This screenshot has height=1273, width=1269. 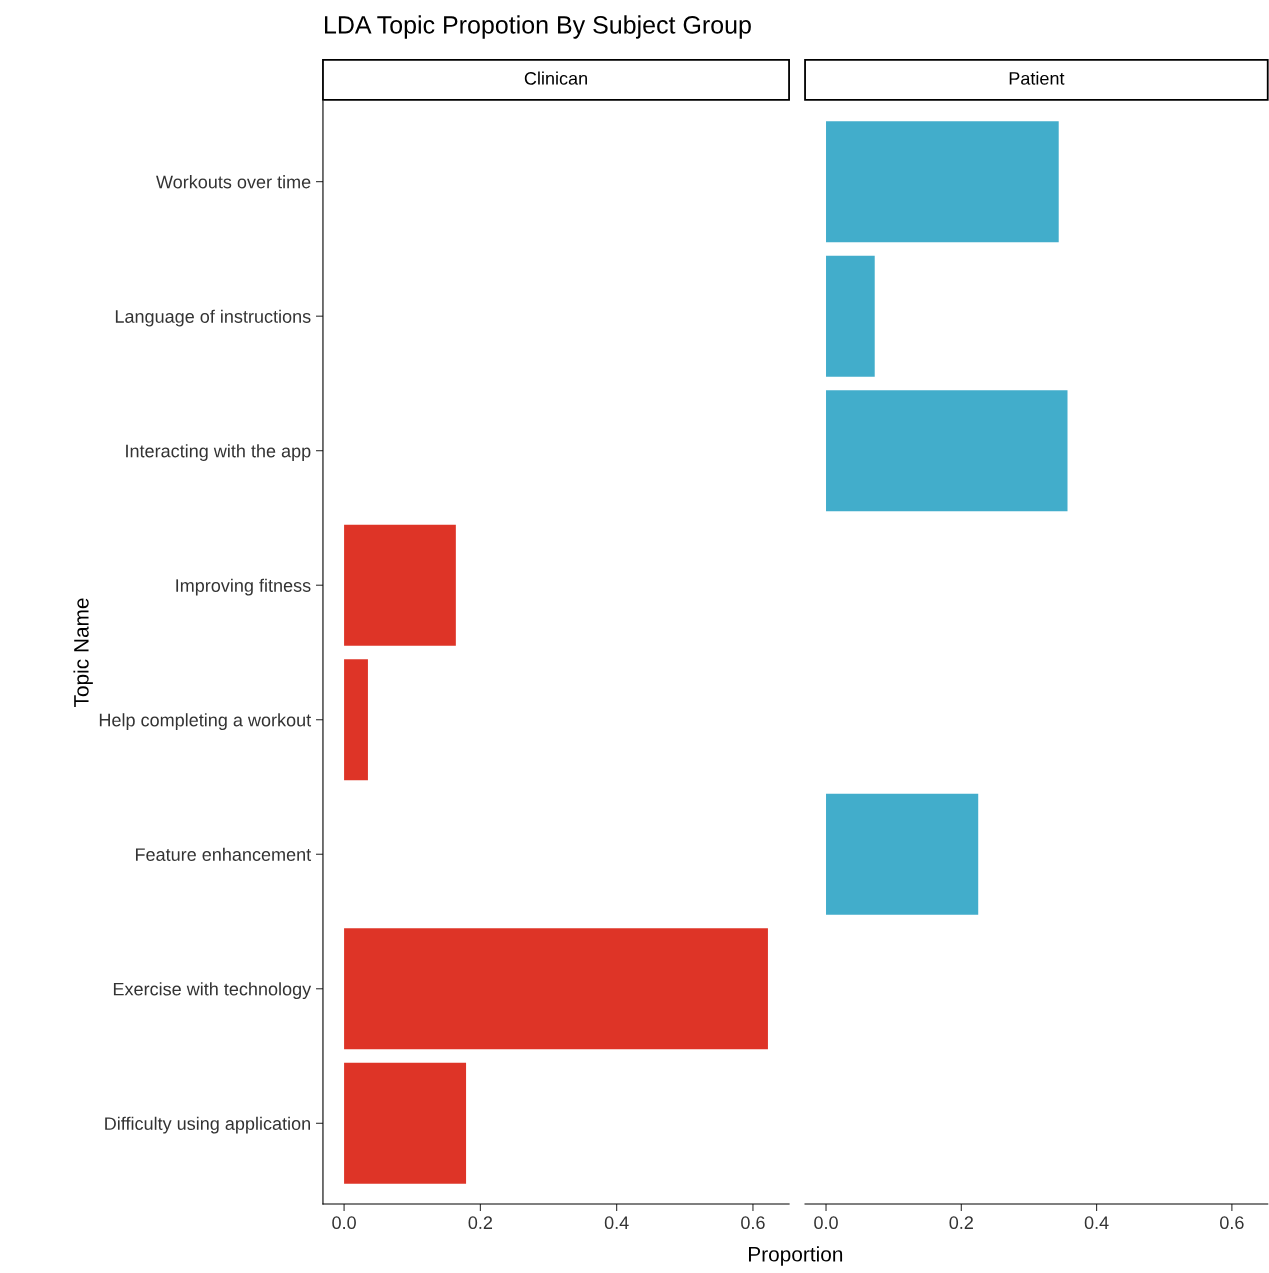 I want to click on y-tick-label: Interacting with the app, so click(x=218, y=452).